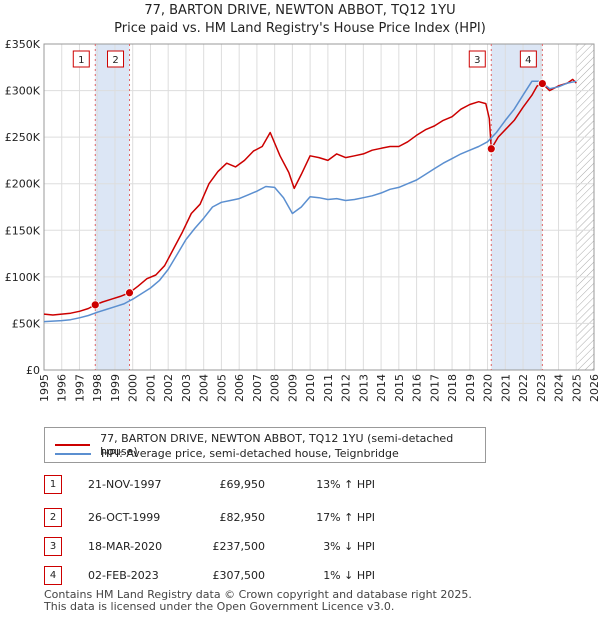  Describe the element at coordinates (452, 388) in the screenshot. I see `x-tick-label: 2018` at that location.